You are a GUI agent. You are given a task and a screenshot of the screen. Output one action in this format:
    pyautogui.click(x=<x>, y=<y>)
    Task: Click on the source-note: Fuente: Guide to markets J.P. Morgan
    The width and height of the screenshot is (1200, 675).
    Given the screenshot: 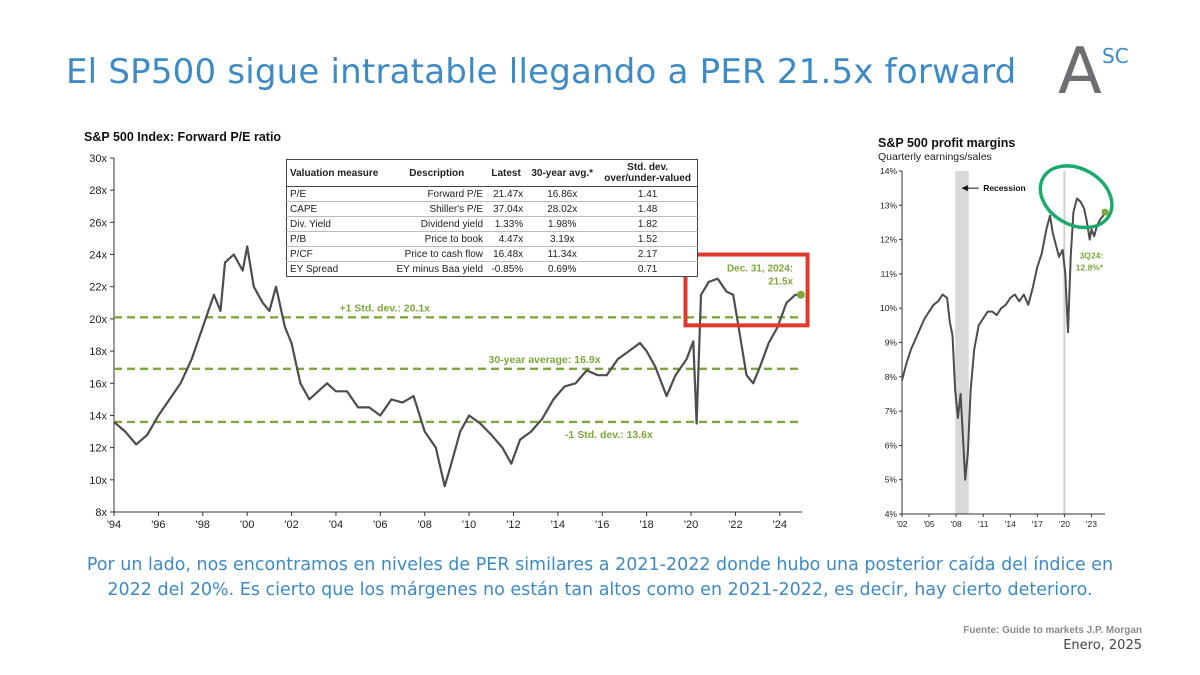 What is the action you would take?
    pyautogui.click(x=1052, y=630)
    